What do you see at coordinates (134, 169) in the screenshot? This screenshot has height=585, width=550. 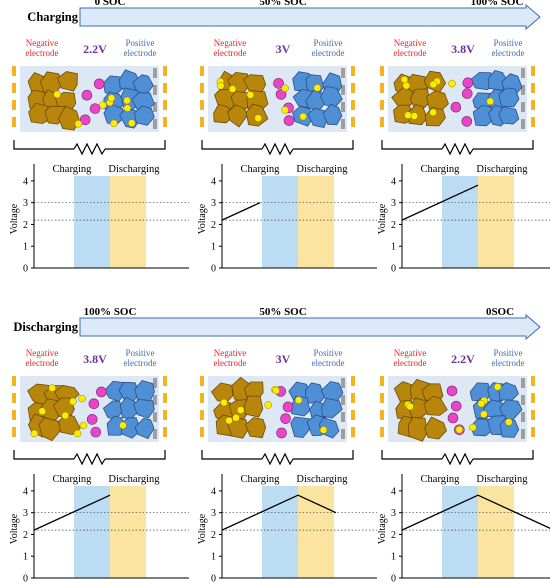 I see `band-label-discharging: Discharging` at bounding box center [134, 169].